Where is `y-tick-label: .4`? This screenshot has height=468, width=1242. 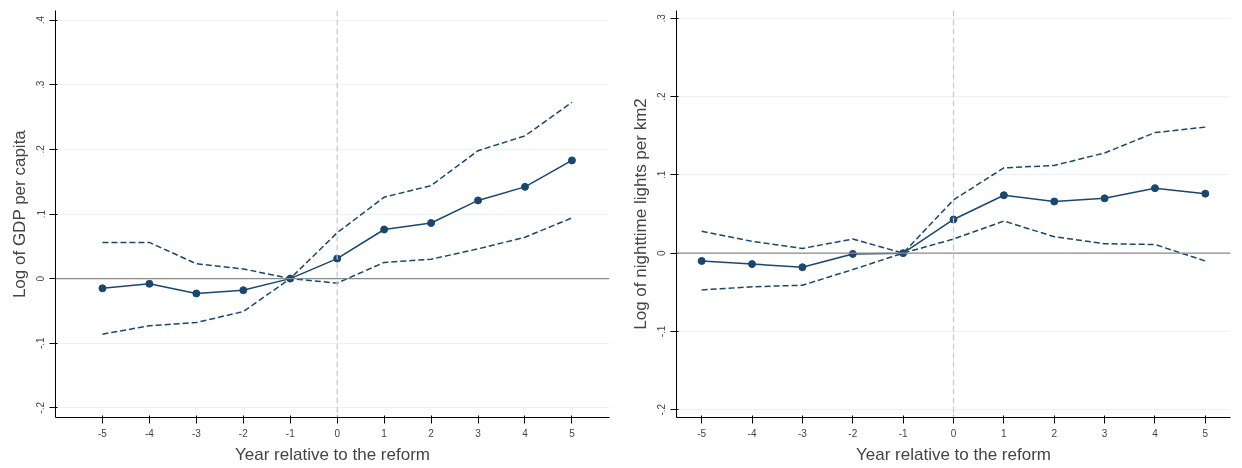
y-tick-label: .4 is located at coordinates (41, 20).